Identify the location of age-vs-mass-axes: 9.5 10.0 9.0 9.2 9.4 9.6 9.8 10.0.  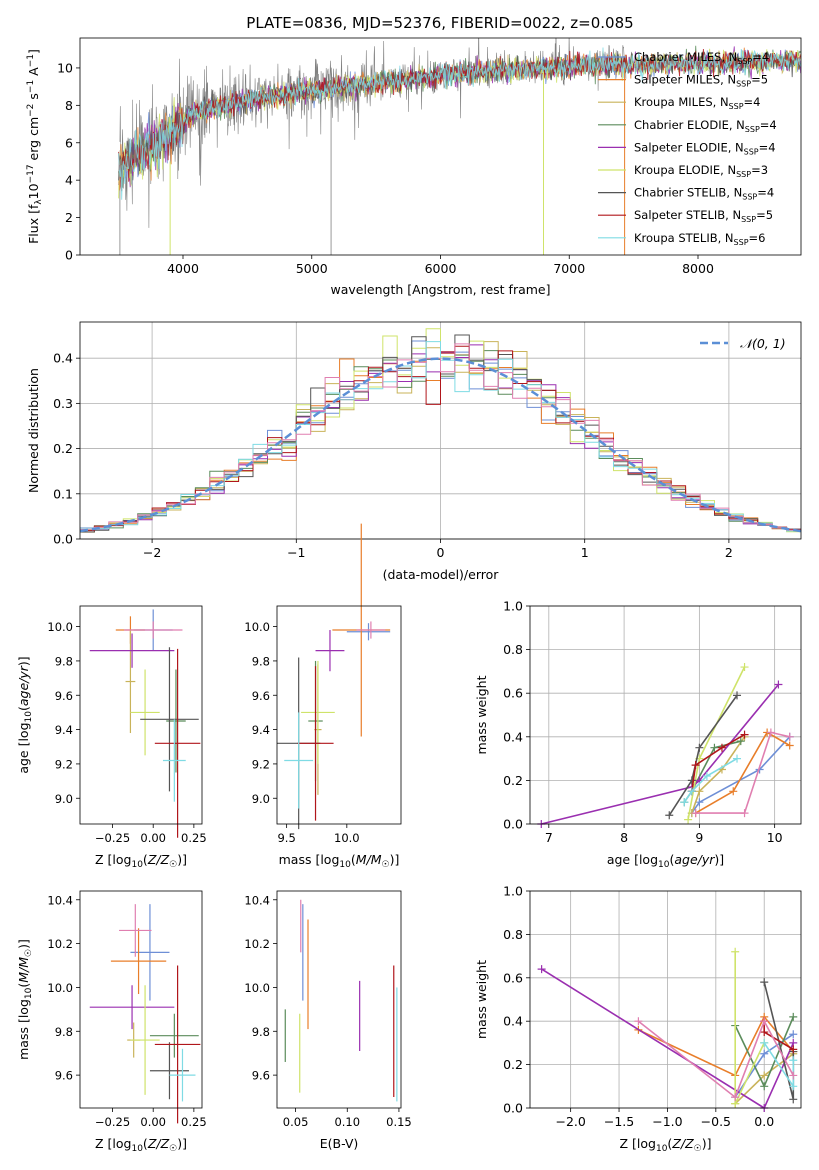
(301, 732).